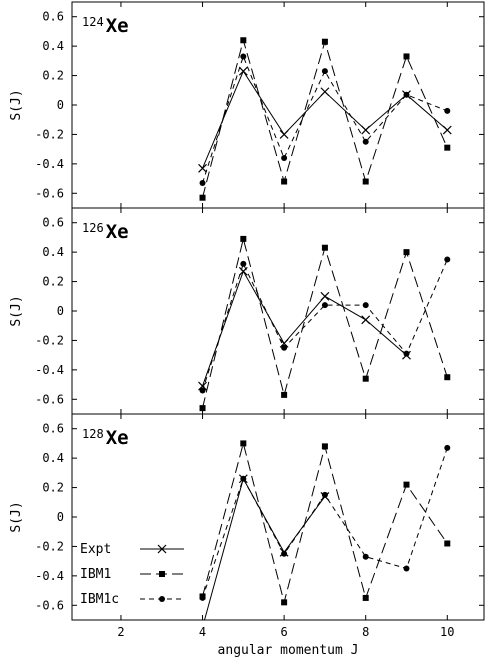 The height and width of the screenshot is (671, 491). I want to click on legend: Expt IBM1 IBM1c, so click(132, 574).